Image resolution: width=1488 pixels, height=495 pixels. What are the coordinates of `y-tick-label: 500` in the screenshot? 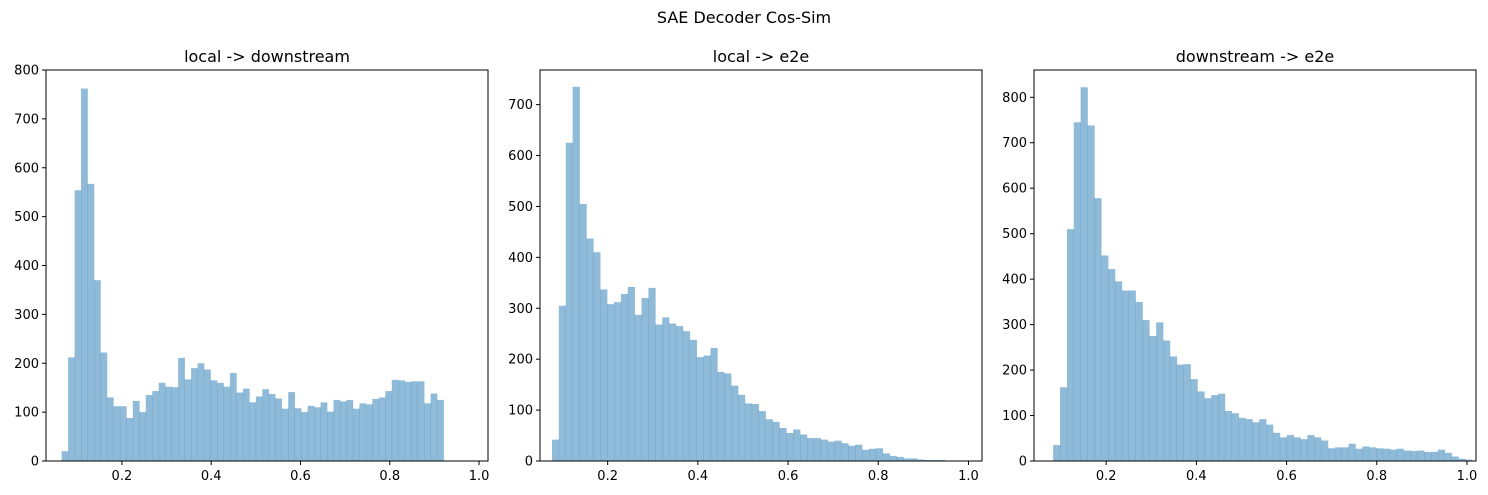 It's located at (520, 207).